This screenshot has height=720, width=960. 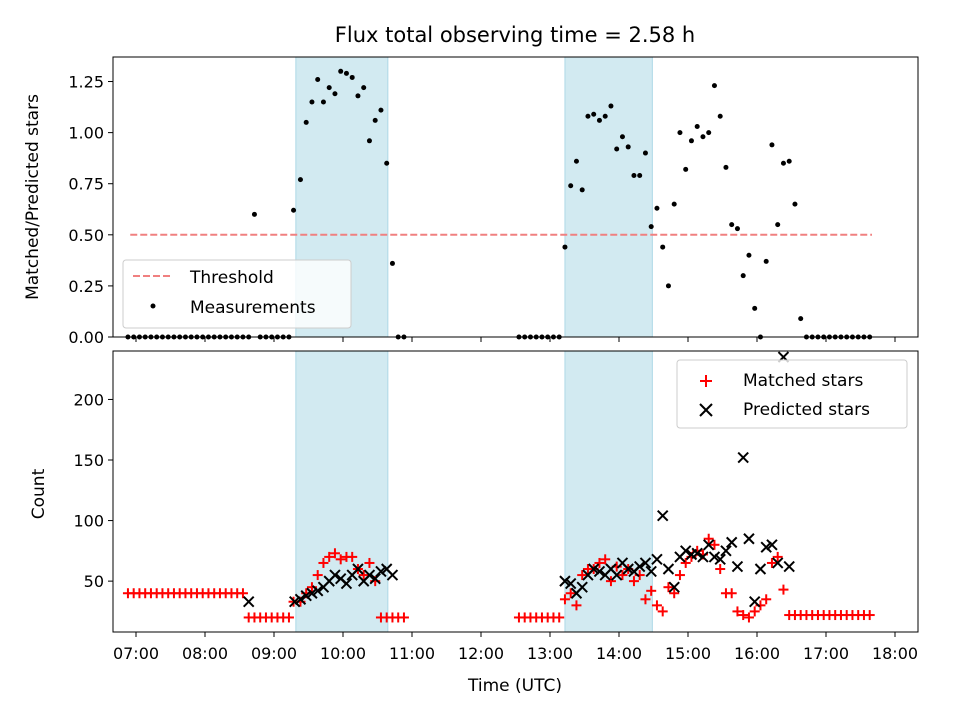 What do you see at coordinates (86, 133) in the screenshot?
I see `ratio-y-tick-label: 1.00` at bounding box center [86, 133].